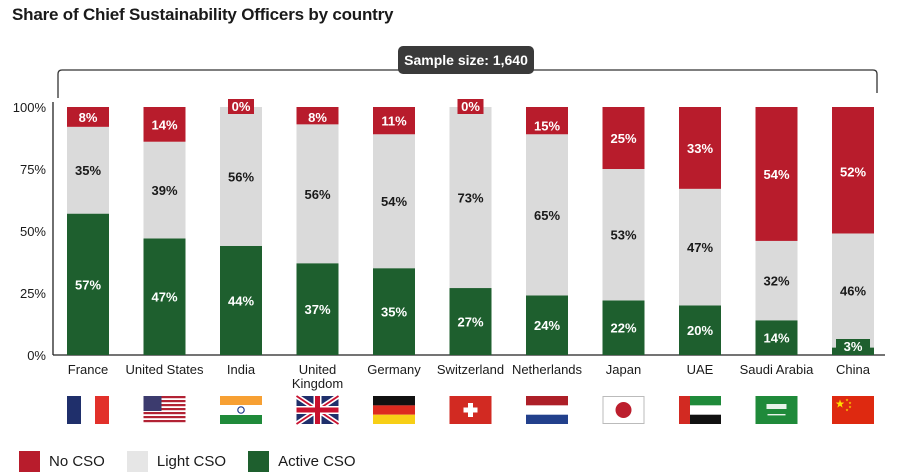 The width and height of the screenshot is (900, 476). Describe the element at coordinates (33, 293) in the screenshot. I see `y-tick-label: 25%` at that location.